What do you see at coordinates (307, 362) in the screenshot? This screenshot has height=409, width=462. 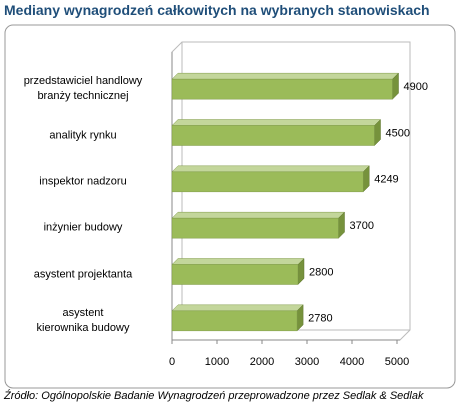 I see `x-tick-label: 3000` at bounding box center [307, 362].